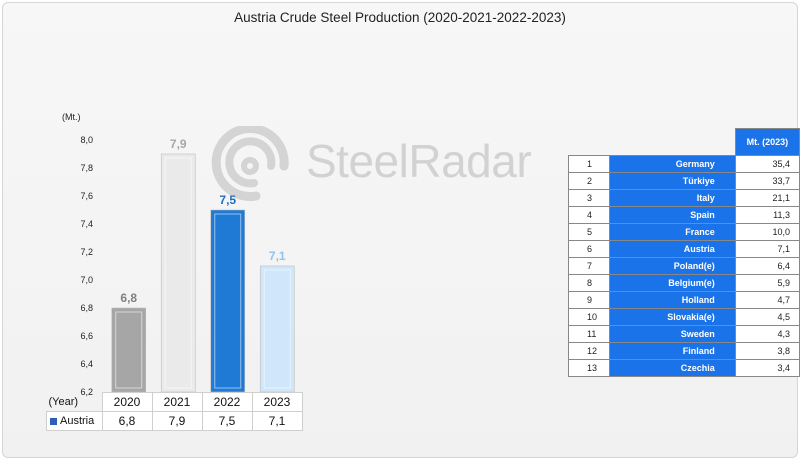 The image size is (800, 460). I want to click on data-table-header-label: (Year), so click(63, 401).